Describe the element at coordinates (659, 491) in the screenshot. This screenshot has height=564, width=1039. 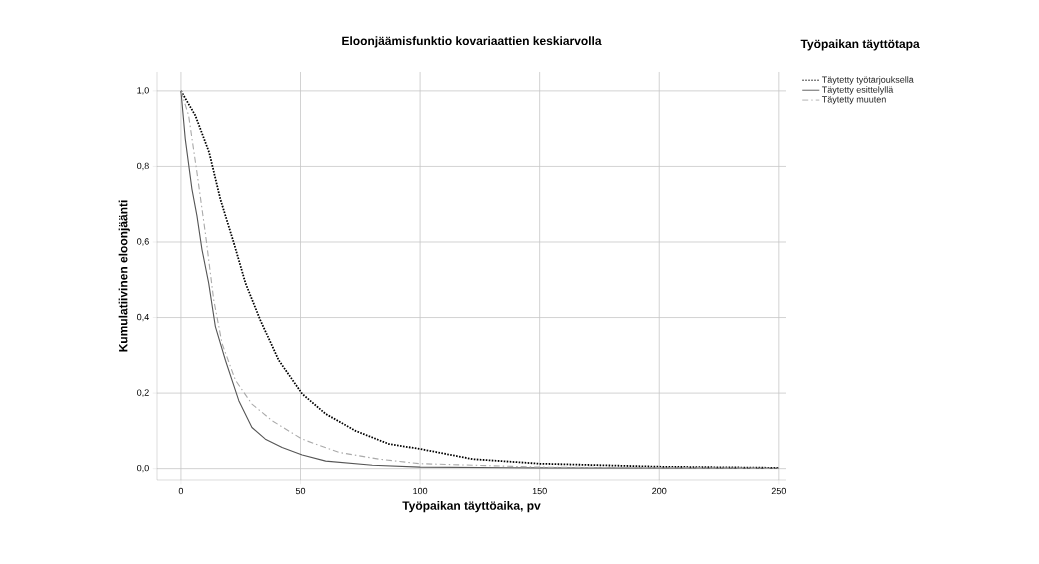
I see `x-tick-label: 200` at that location.